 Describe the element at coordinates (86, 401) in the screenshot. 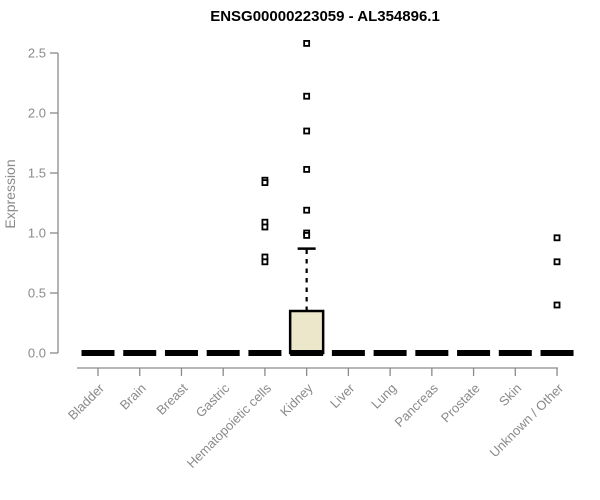

I see `x-tick-label: Bladder` at that location.